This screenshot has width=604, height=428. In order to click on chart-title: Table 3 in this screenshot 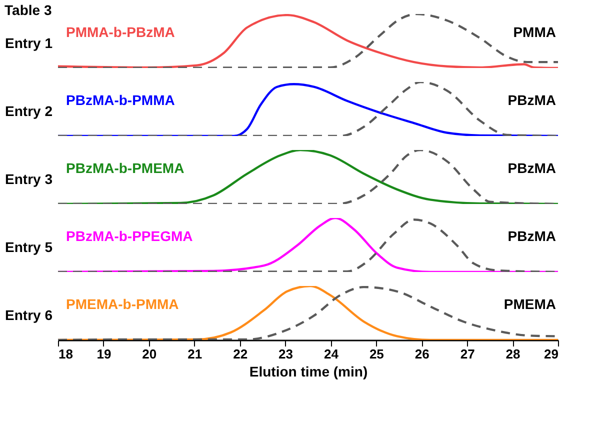, I will do `click(28, 10)`.